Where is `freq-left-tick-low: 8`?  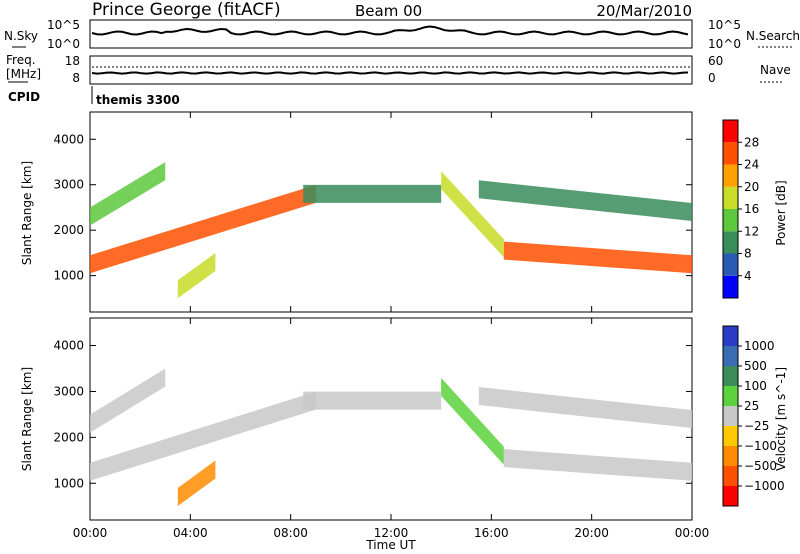 freq-left-tick-low: 8 is located at coordinates (76, 78).